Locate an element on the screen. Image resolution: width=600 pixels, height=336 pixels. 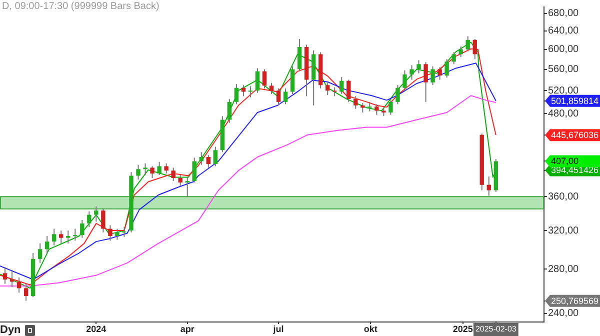
x-tick-label: jul is located at coordinates (278, 329).